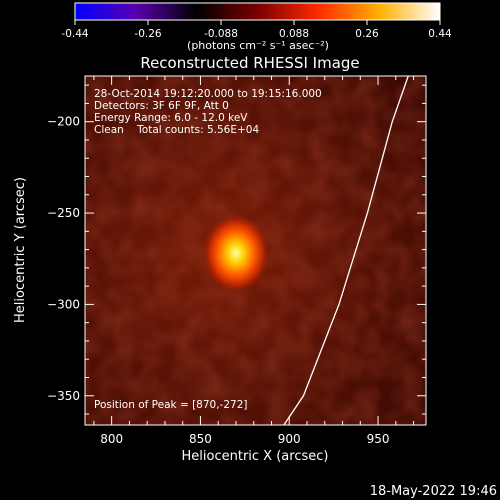 The height and width of the screenshot is (500, 500). What do you see at coordinates (63, 304) in the screenshot?
I see `y-tick-label: −300` at bounding box center [63, 304].